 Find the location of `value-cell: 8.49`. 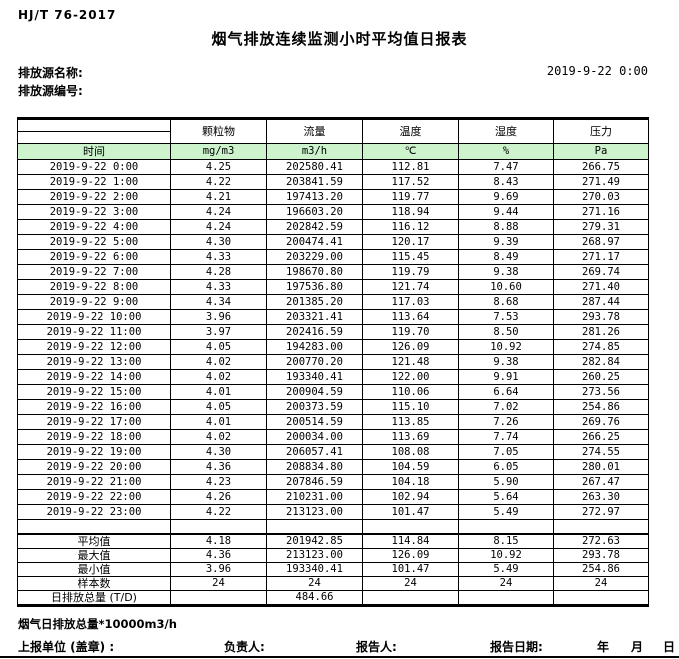

value-cell: 8.49 is located at coordinates (506, 257).